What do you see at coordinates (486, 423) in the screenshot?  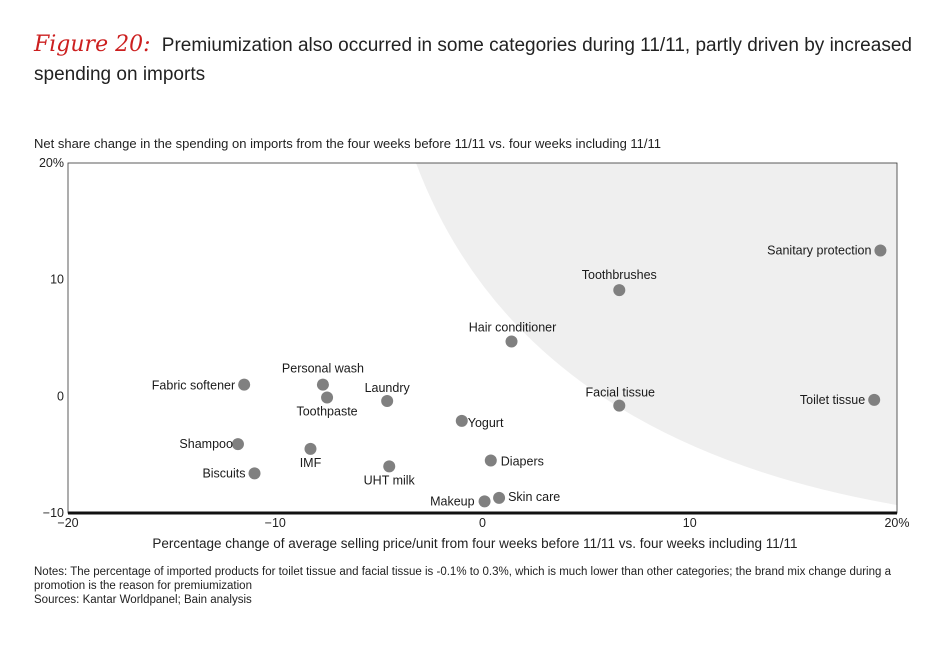 I see `point-label: Yogurt` at bounding box center [486, 423].